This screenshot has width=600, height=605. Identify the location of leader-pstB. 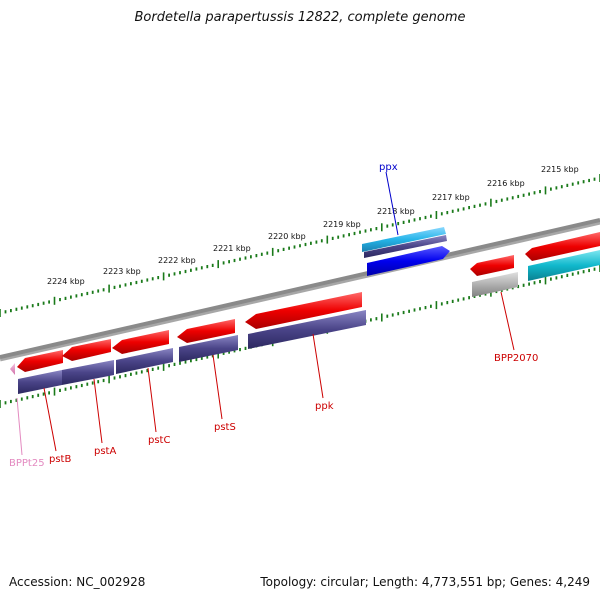
(50, 419).